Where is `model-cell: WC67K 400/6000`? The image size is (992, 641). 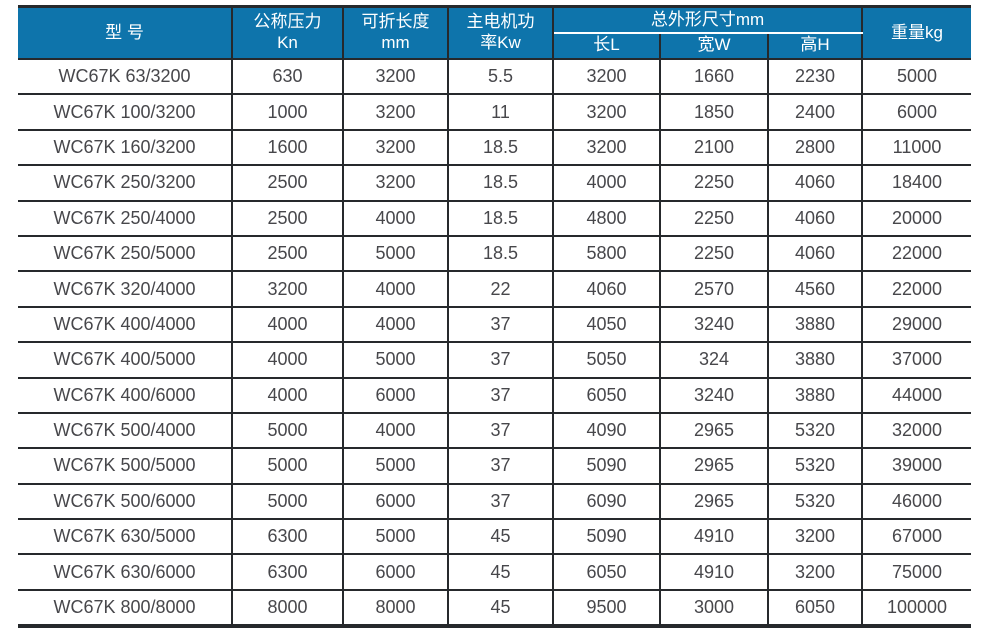
model-cell: WC67K 400/6000 is located at coordinates (125, 395).